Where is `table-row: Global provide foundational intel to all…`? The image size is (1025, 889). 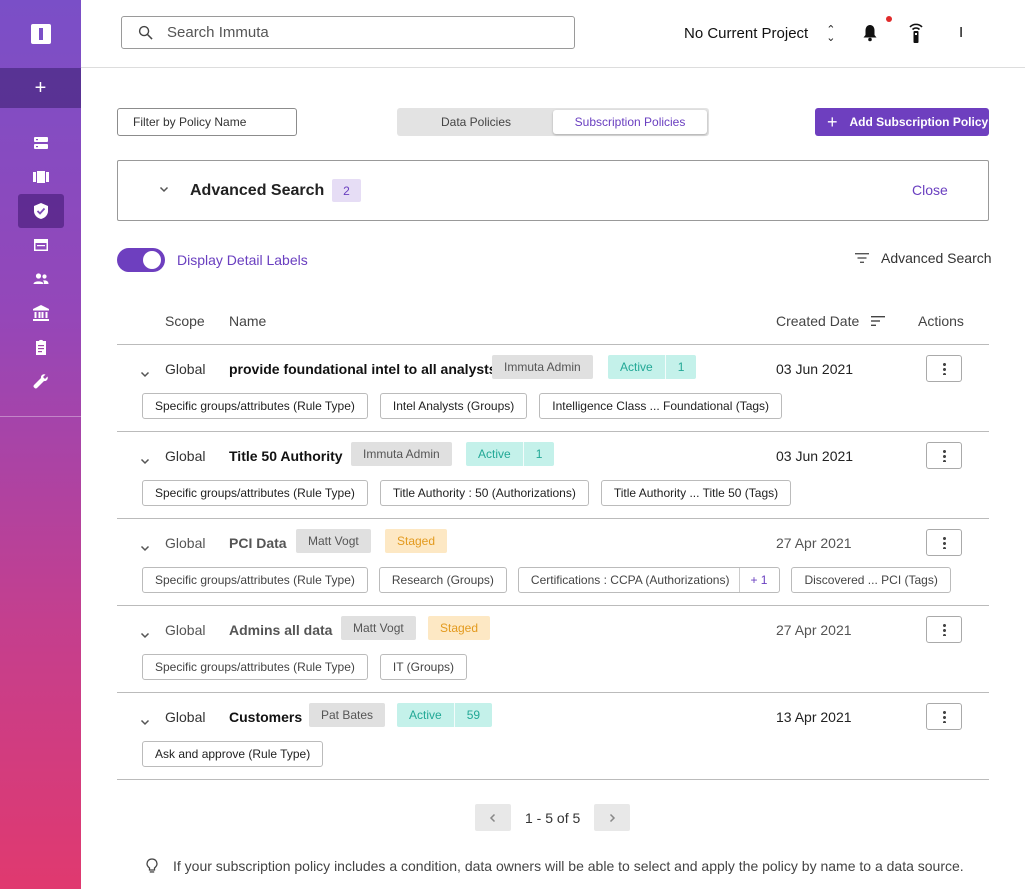 table-row: Global provide foundational intel to all… is located at coordinates (553, 388).